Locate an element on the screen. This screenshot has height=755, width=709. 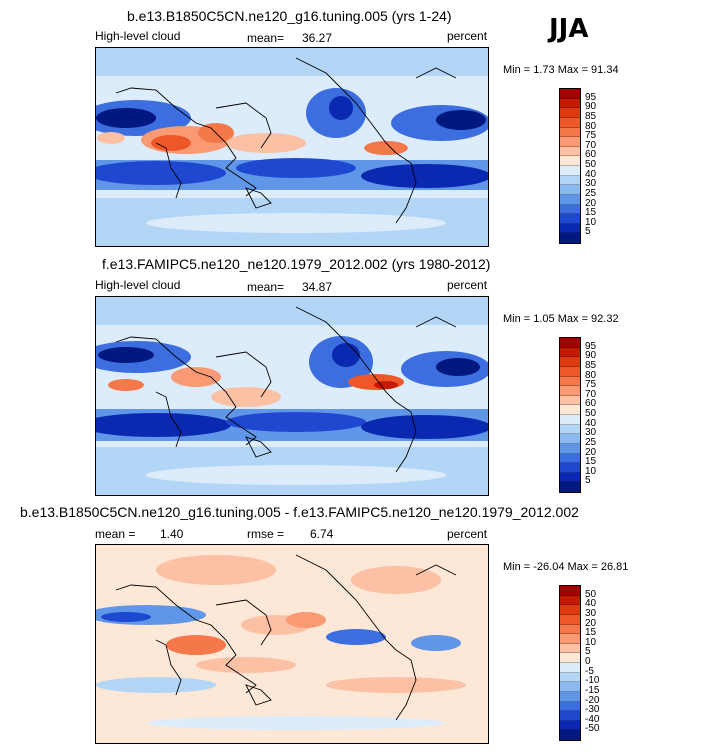
panel-3-colorbar is located at coordinates (570, 663).